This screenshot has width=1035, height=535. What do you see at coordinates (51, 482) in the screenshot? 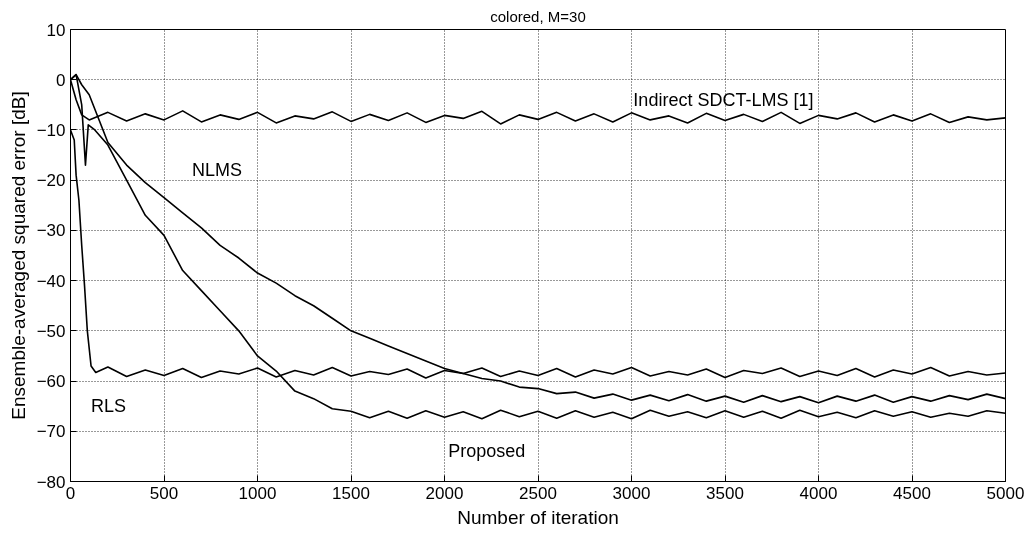
I see `y-tick-label: −80` at bounding box center [51, 482].